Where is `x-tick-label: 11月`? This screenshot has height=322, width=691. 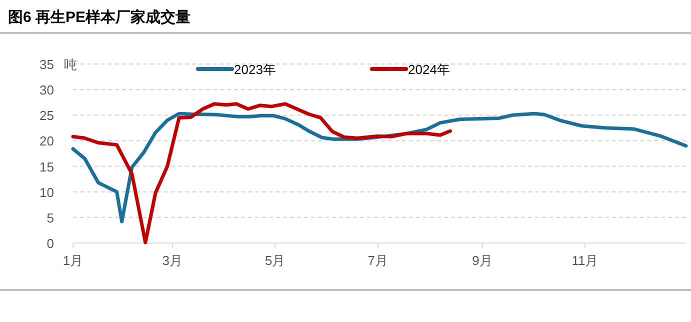 x-tick-label: 11月 is located at coordinates (585, 260).